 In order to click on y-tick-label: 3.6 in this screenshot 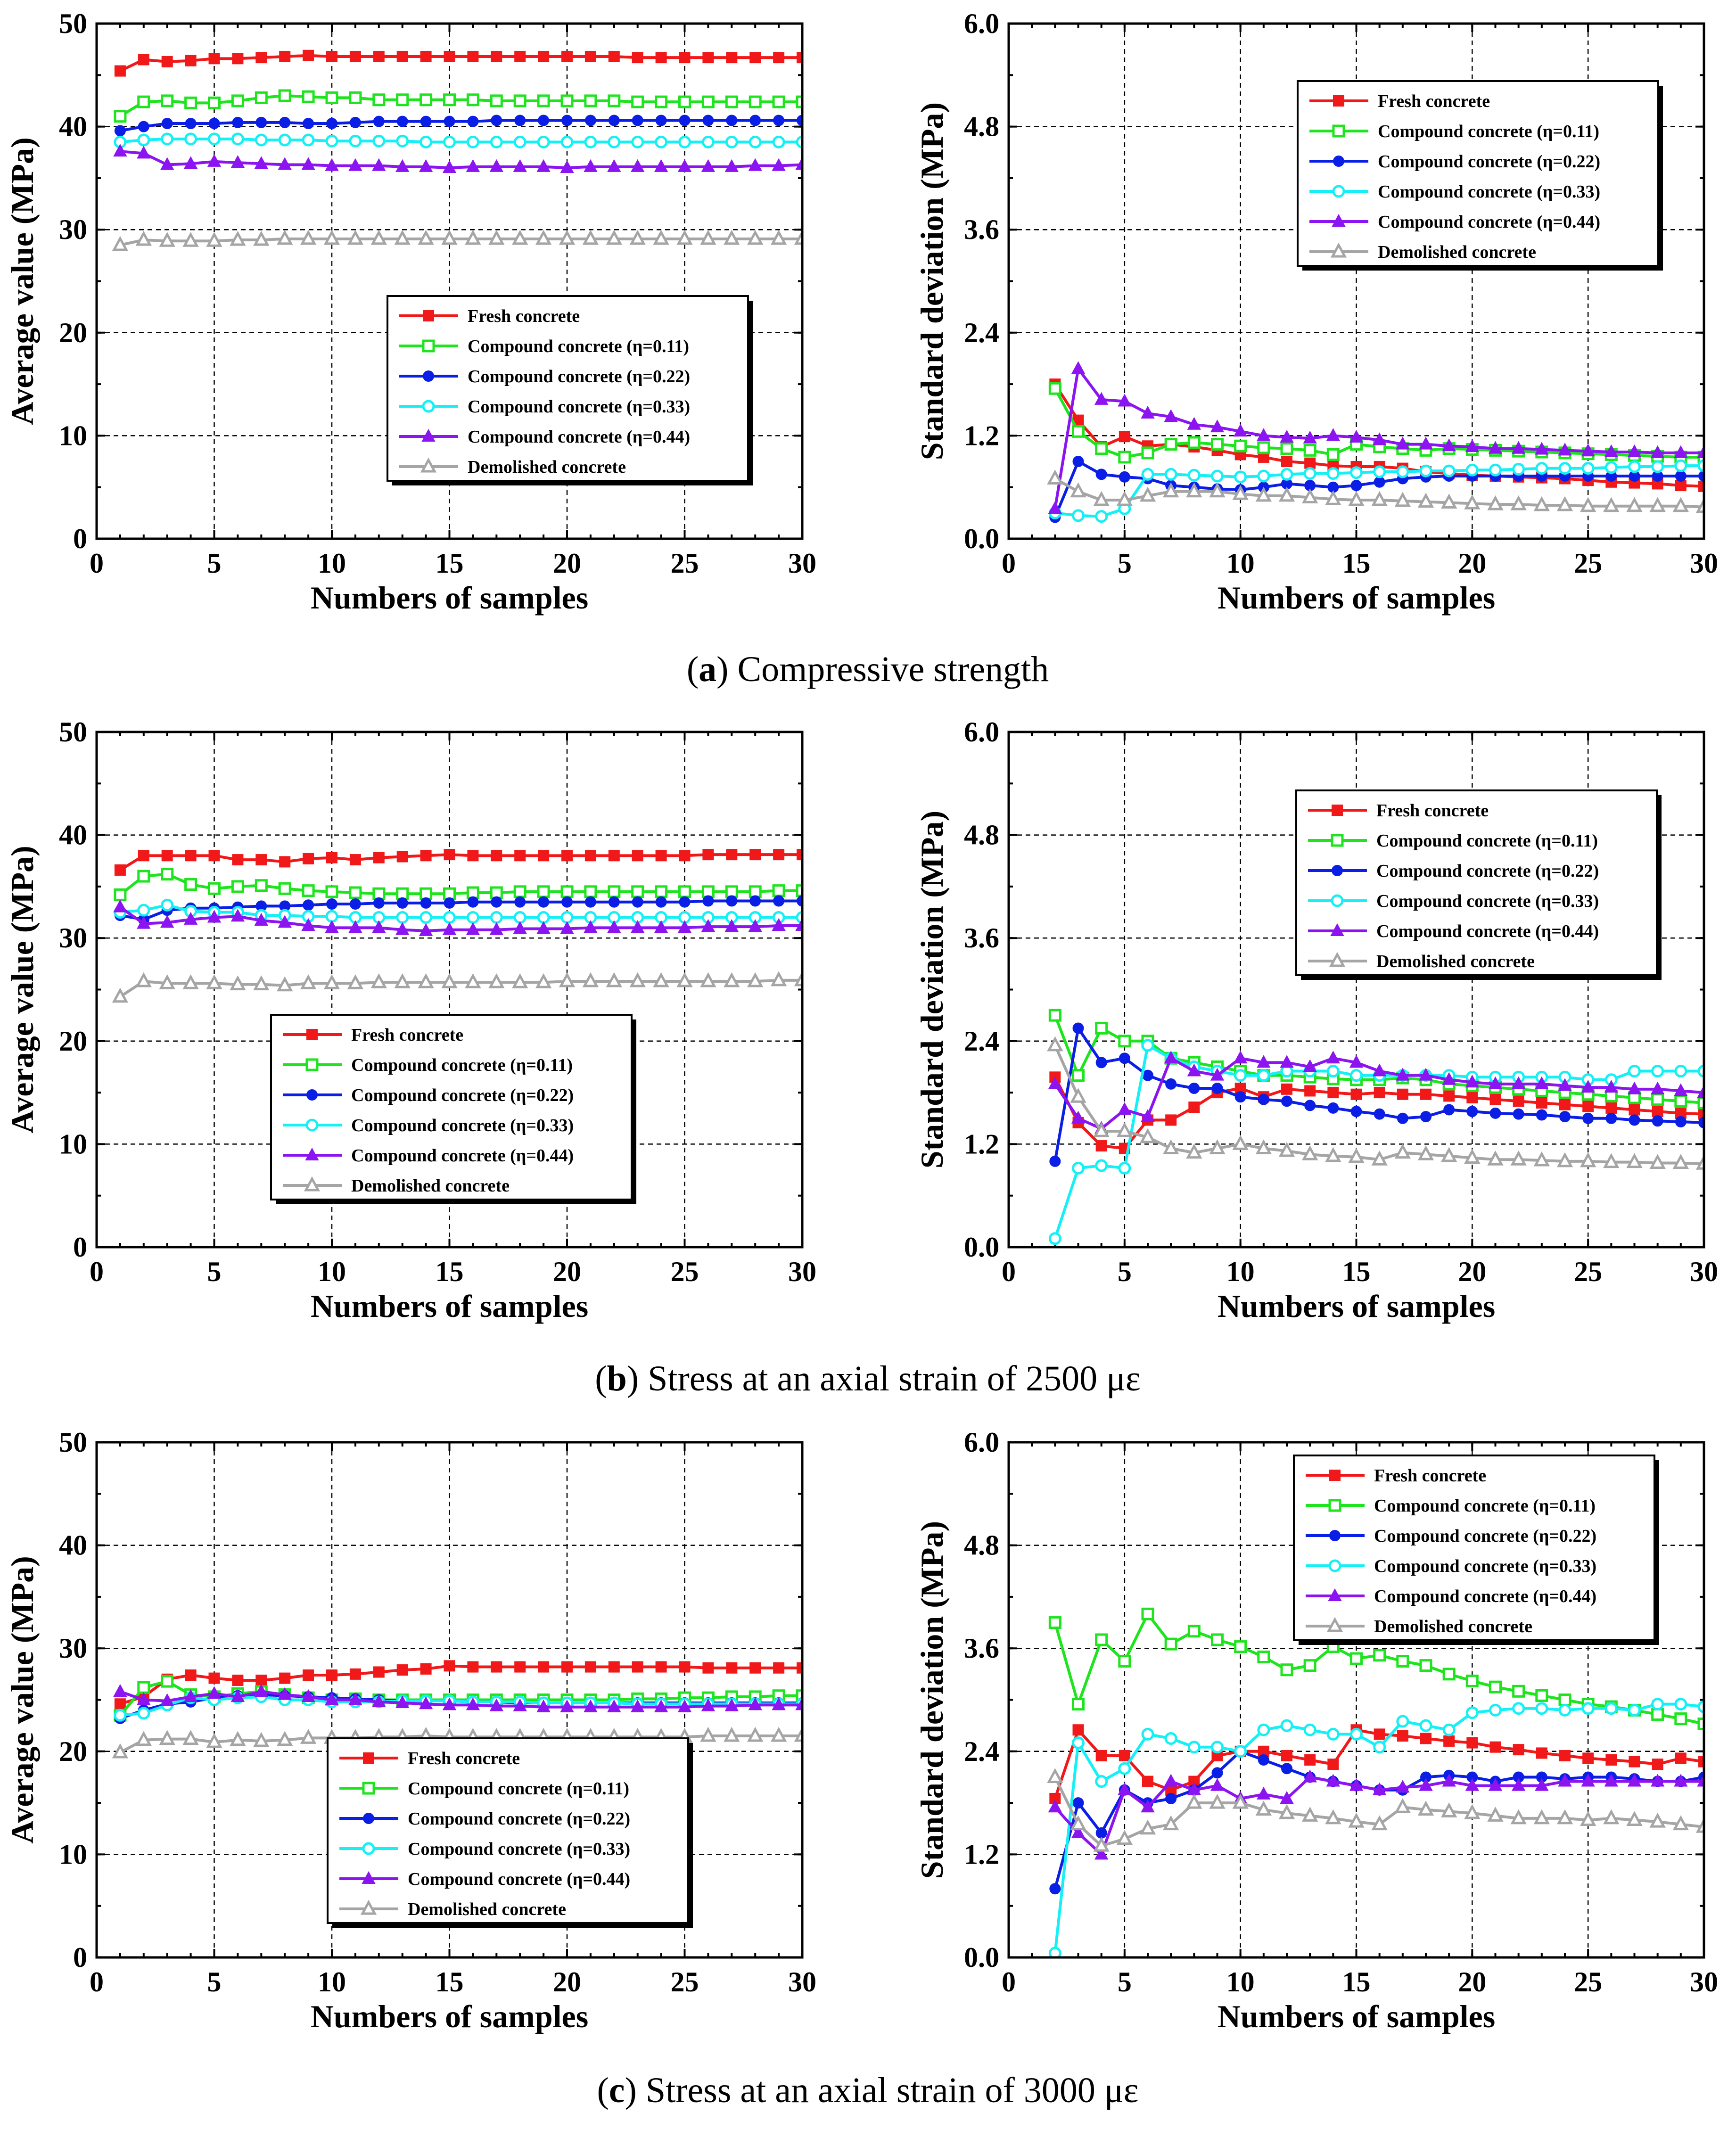, I will do `click(982, 1648)`.